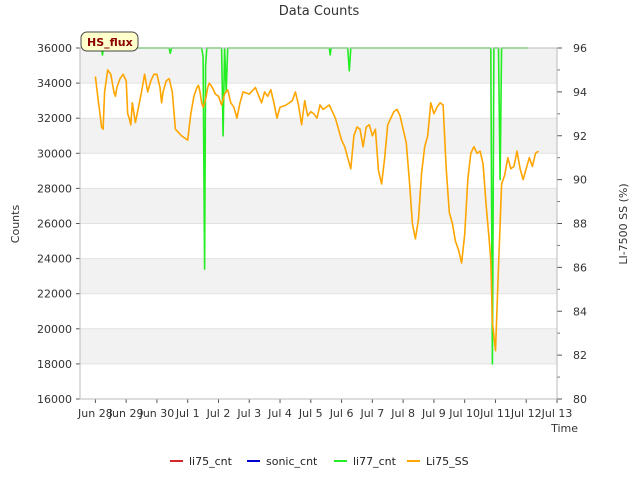 The height and width of the screenshot is (480, 640). What do you see at coordinates (526, 413) in the screenshot?
I see `x-tick-label: Jul 12` at bounding box center [526, 413].